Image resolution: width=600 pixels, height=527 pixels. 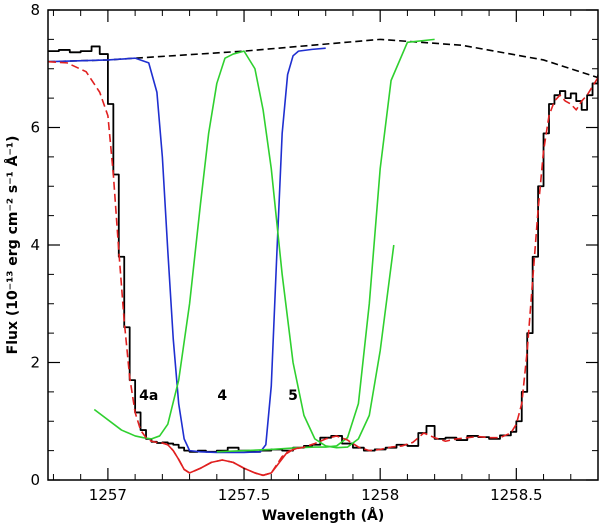 What do you see at coordinates (35, 128) in the screenshot?
I see `y-tick-label: 6` at bounding box center [35, 128].